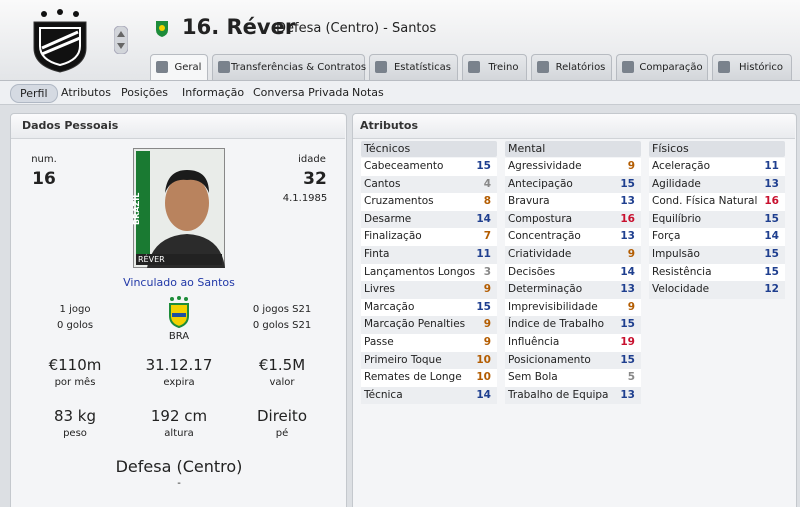  What do you see at coordinates (545, 289) in the screenshot?
I see `attribute-name: Determinação` at bounding box center [545, 289].